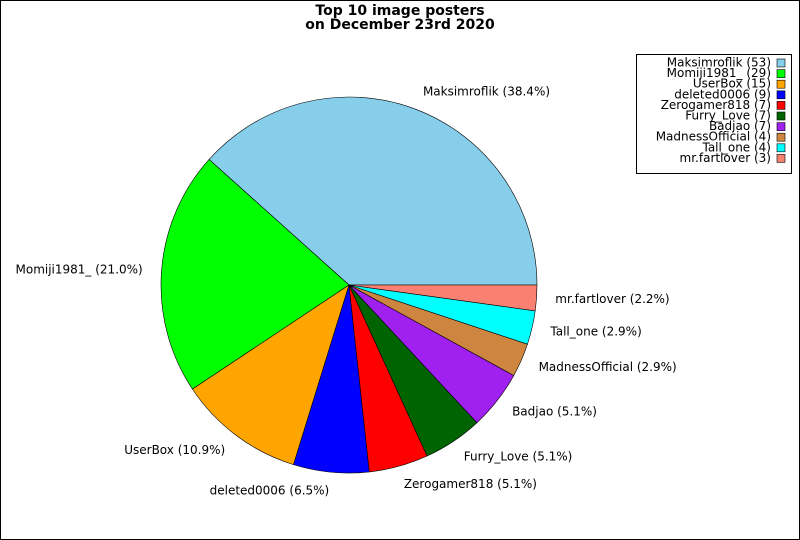 The height and width of the screenshot is (540, 800). Describe the element at coordinates (612, 299) in the screenshot. I see `slice-label: mr.fartlover (2.2%)` at that location.